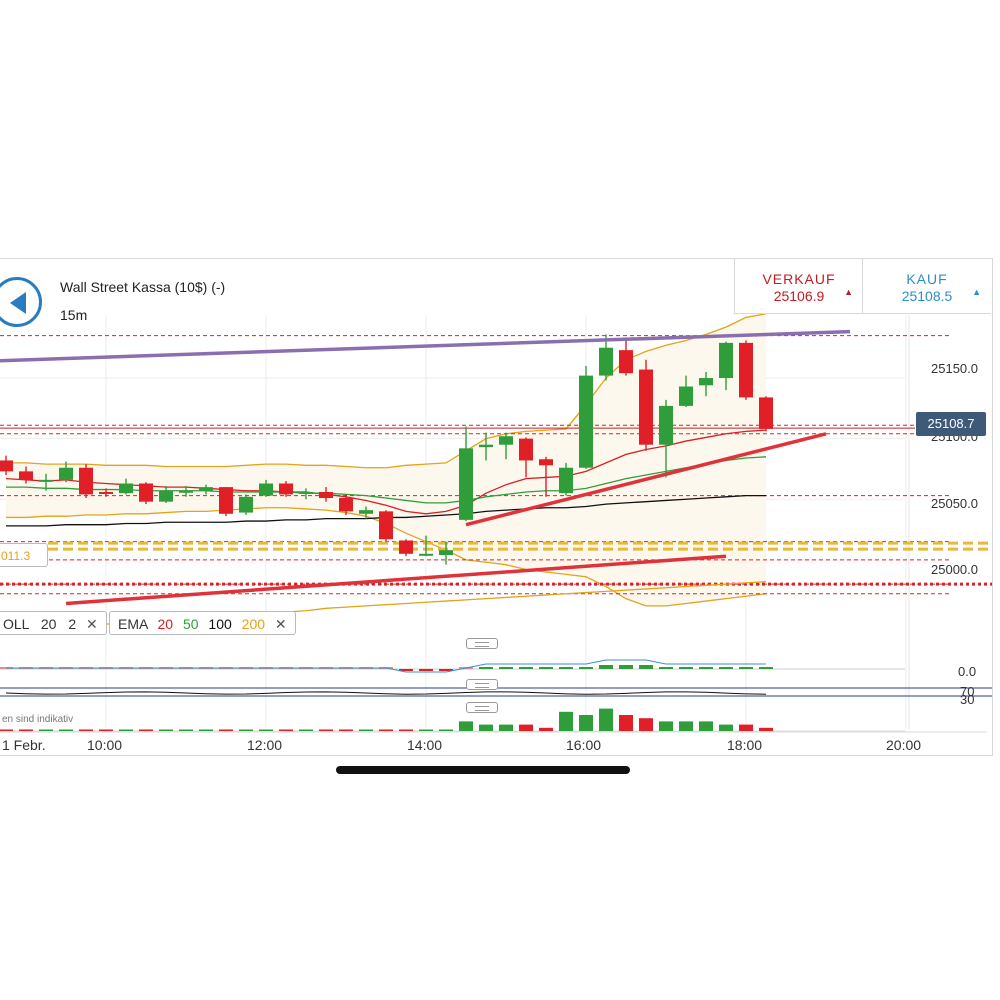 This screenshot has width=1000, height=1000. I want to click on sell-button: VERKAUF 25106.9 ▲, so click(798, 286).